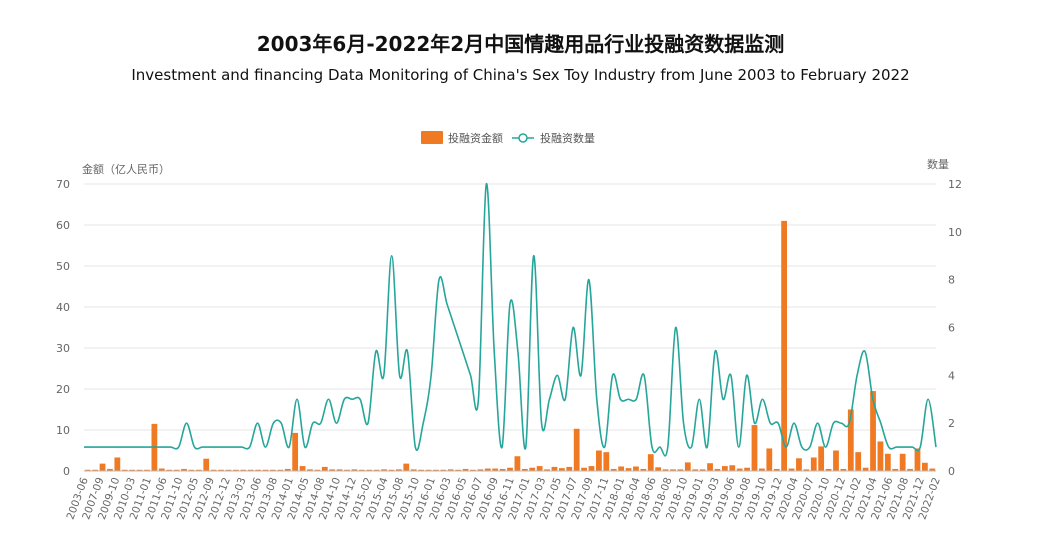  I want to click on y-tick-right-label: 6, so click(951, 328).